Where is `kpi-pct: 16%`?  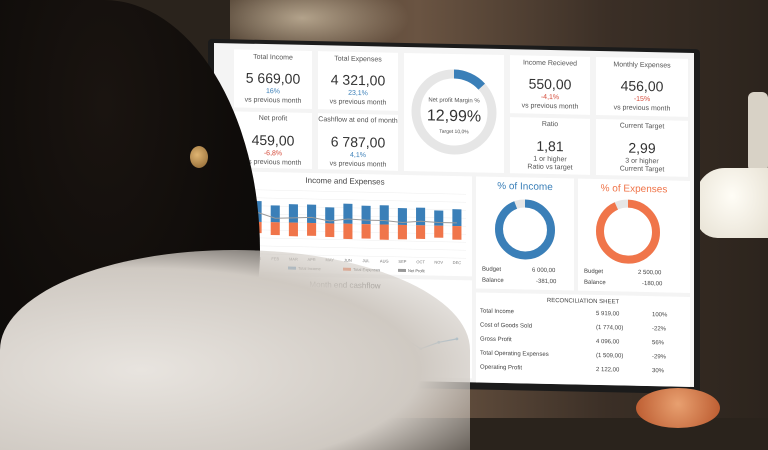 kpi-pct: 16% is located at coordinates (272, 92).